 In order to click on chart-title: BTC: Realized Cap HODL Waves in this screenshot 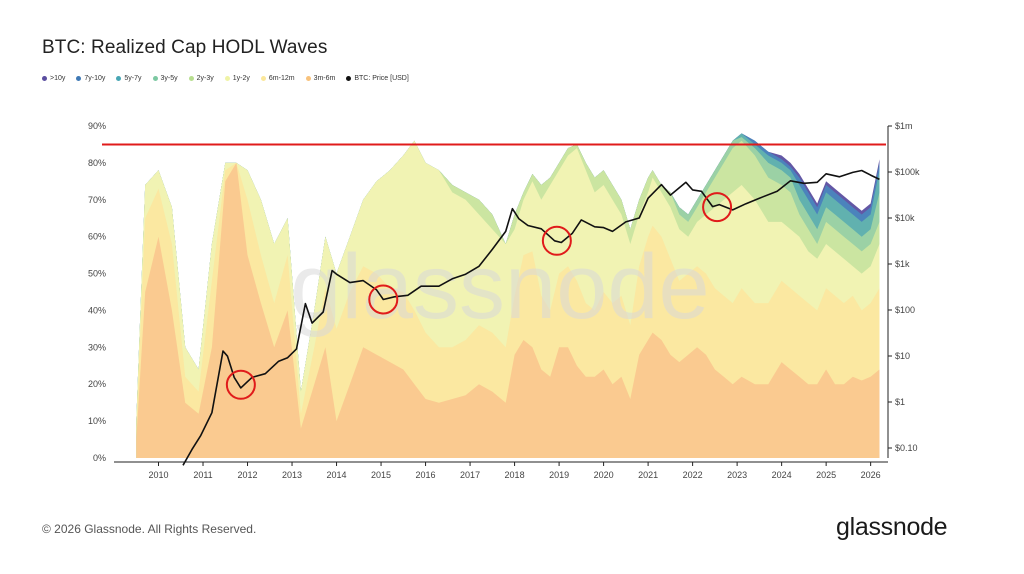, I will do `click(185, 47)`.